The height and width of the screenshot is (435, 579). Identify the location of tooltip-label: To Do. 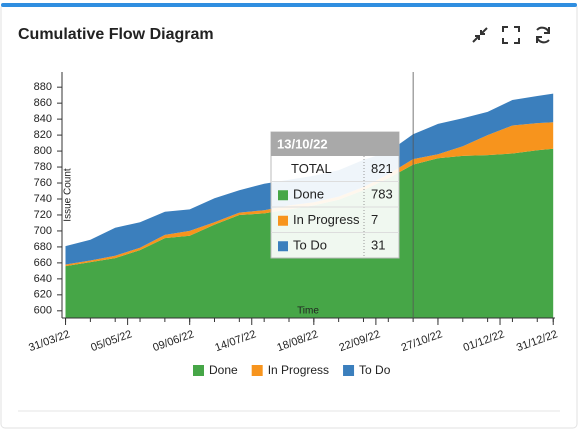
(310, 245).